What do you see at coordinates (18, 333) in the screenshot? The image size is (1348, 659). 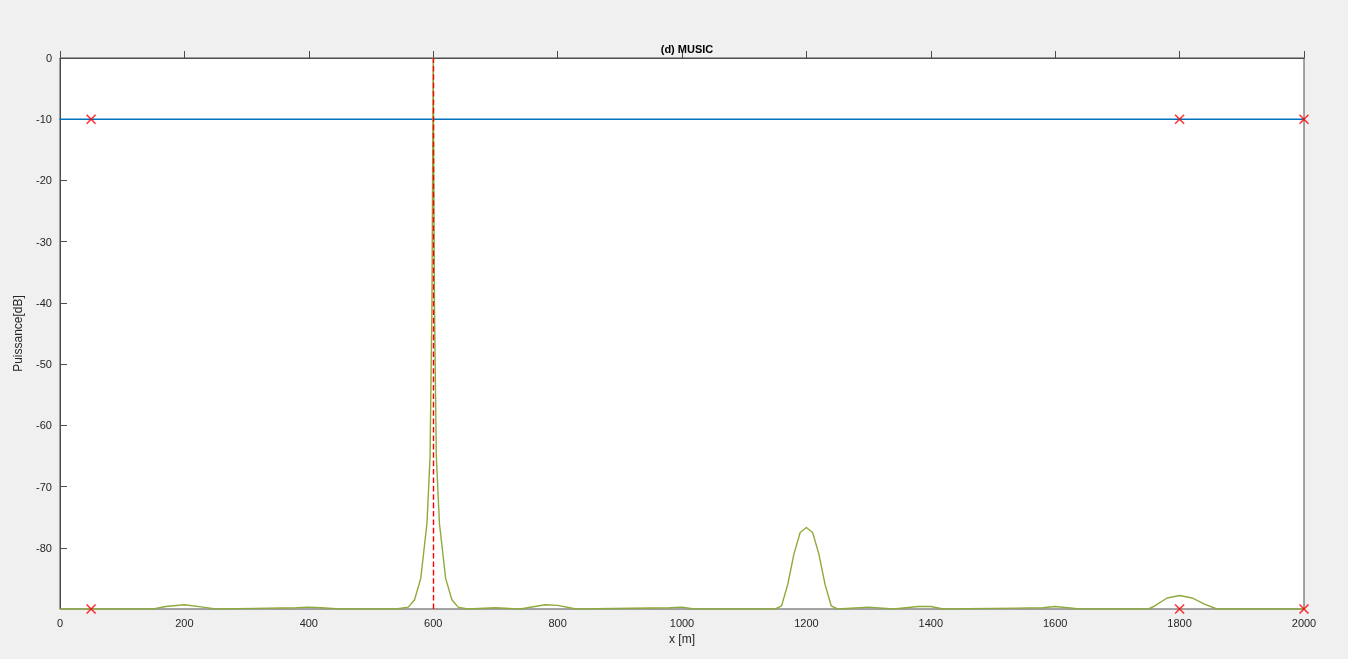 I see `y-axis-title: Puissance[dB]` at bounding box center [18, 333].